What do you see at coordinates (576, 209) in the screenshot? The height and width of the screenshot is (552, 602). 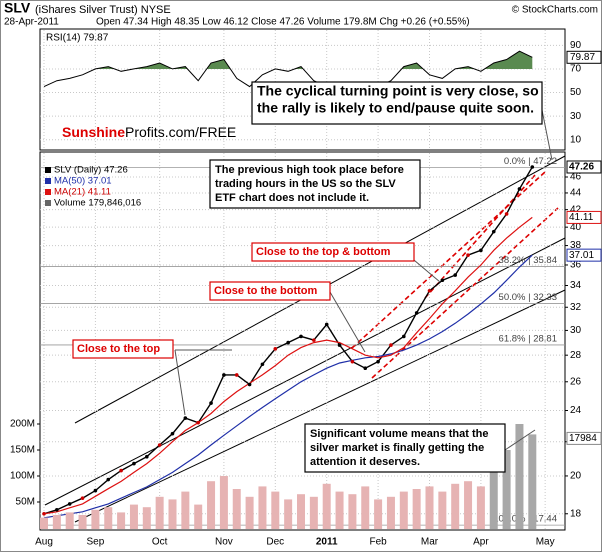 I see `y-tick-label: 42` at bounding box center [576, 209].